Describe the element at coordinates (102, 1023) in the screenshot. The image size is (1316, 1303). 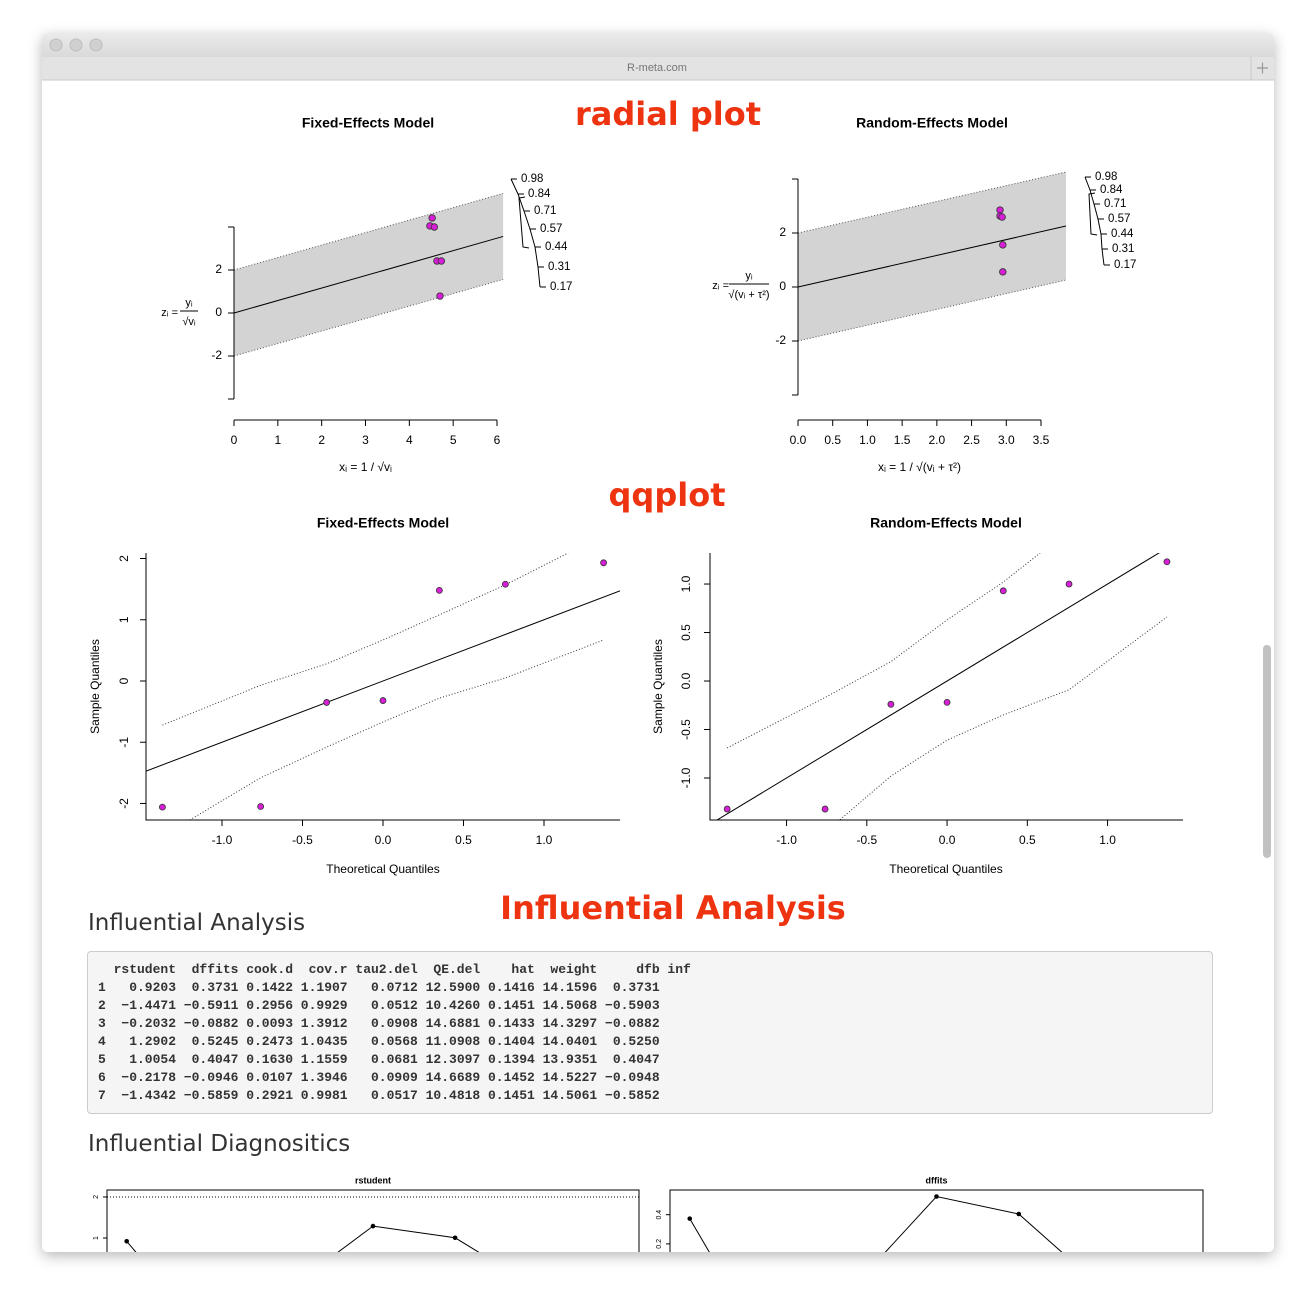
I see `row-label: 3` at that location.